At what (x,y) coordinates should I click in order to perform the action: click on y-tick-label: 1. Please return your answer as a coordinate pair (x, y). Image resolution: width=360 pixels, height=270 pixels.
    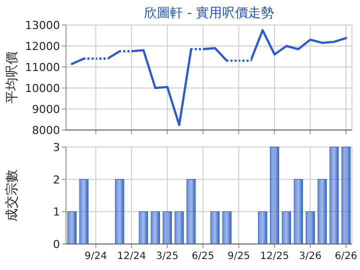
    Looking at the image, I should click on (56, 212).